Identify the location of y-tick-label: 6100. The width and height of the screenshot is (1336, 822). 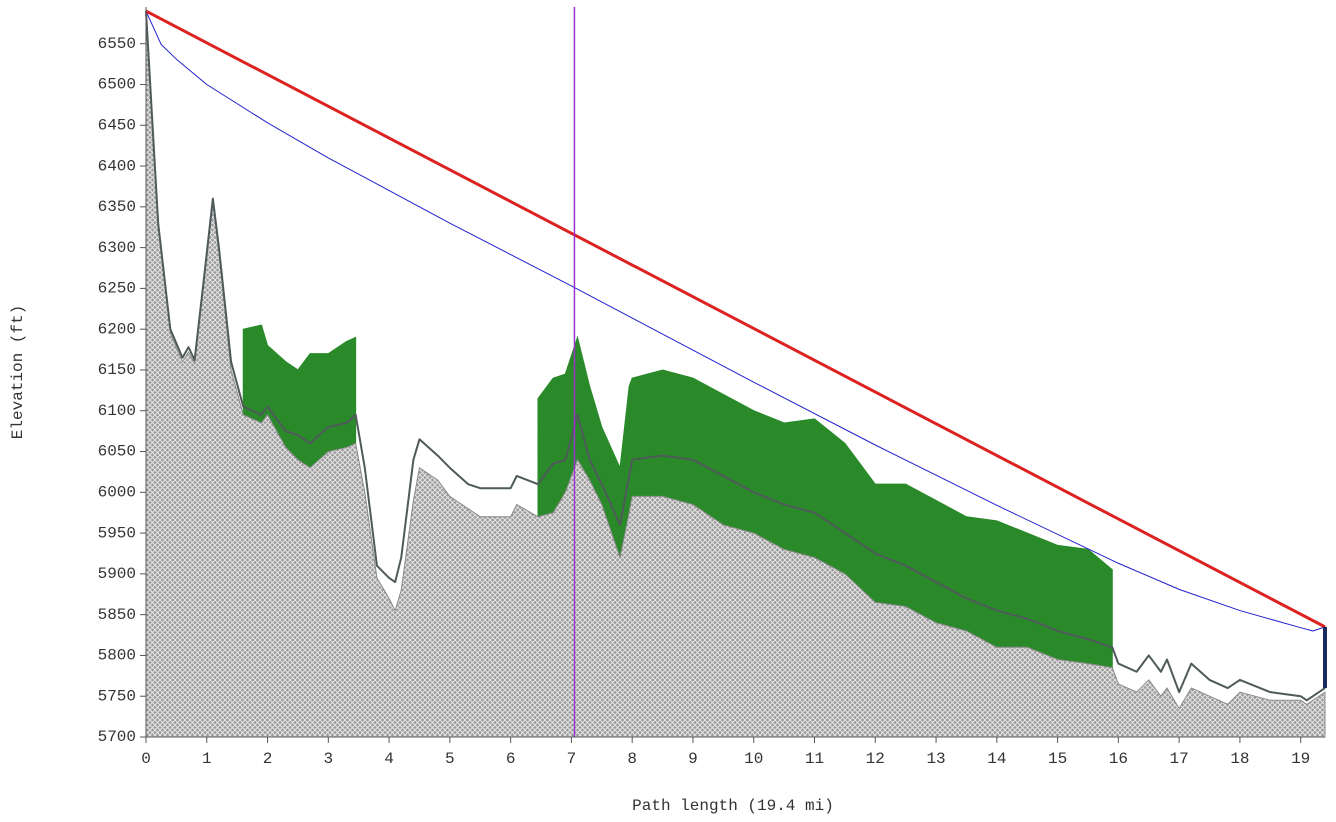
(117, 411).